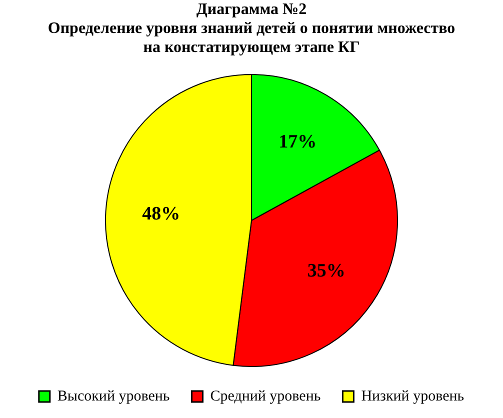 The image size is (503, 418). Describe the element at coordinates (412, 396) in the screenshot. I see `legend-label: Низкий уровень` at that location.